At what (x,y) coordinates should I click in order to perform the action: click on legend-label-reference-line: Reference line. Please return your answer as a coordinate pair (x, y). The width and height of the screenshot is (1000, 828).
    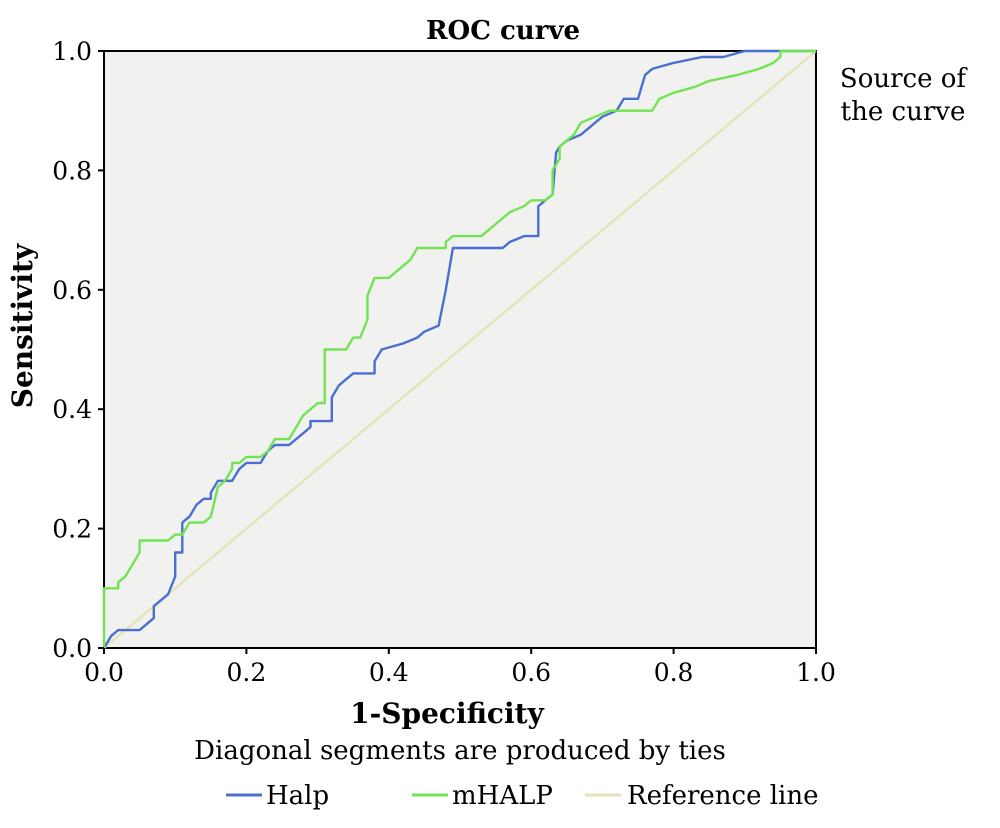
    Looking at the image, I should click on (723, 796).